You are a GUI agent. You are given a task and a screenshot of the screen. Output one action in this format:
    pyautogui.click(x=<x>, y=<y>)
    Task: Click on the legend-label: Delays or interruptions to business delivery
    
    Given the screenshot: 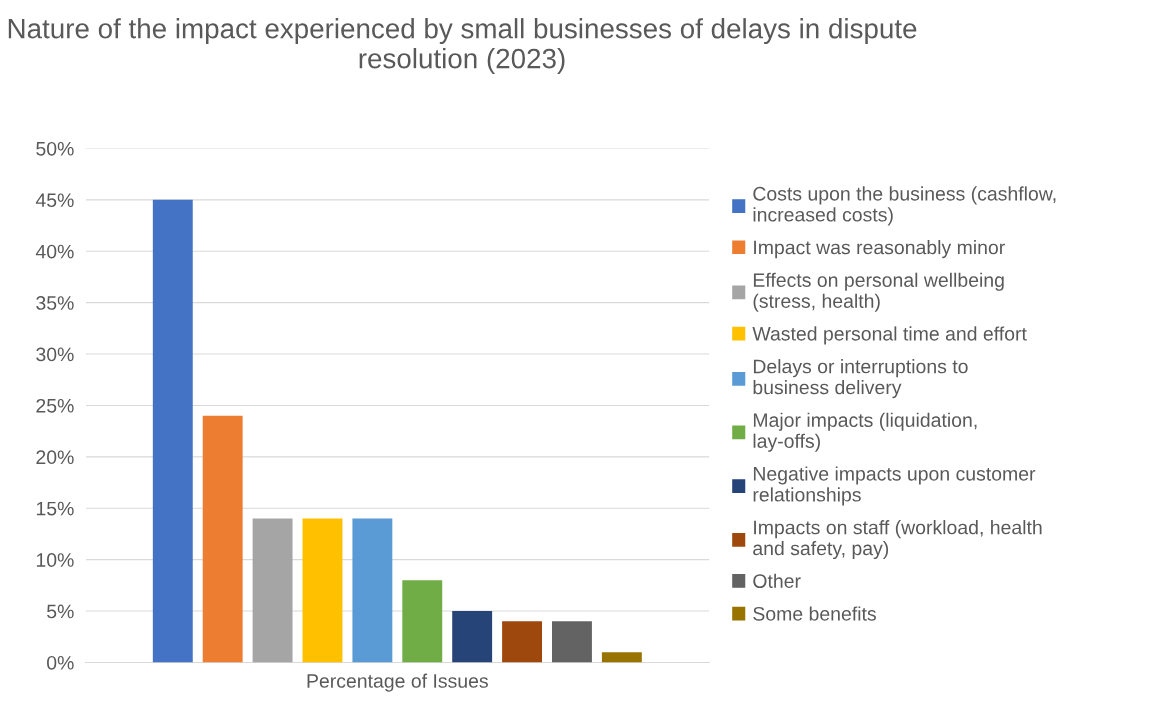 What is the action you would take?
    pyautogui.click(x=860, y=379)
    